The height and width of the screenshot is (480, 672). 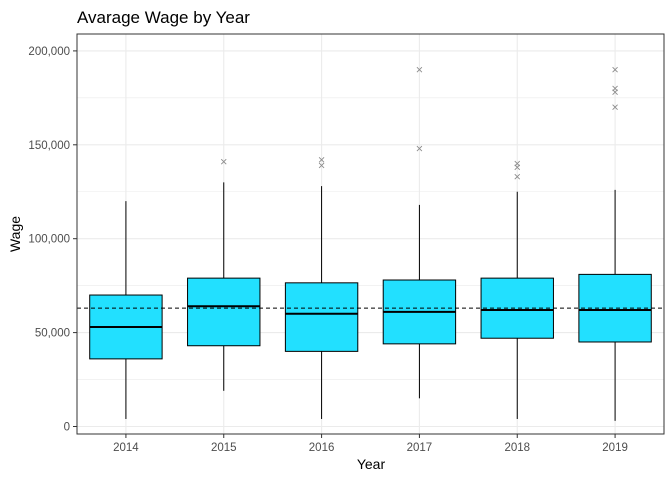 What do you see at coordinates (49, 52) in the screenshot?
I see `y-tick-label: 200,000` at bounding box center [49, 52].